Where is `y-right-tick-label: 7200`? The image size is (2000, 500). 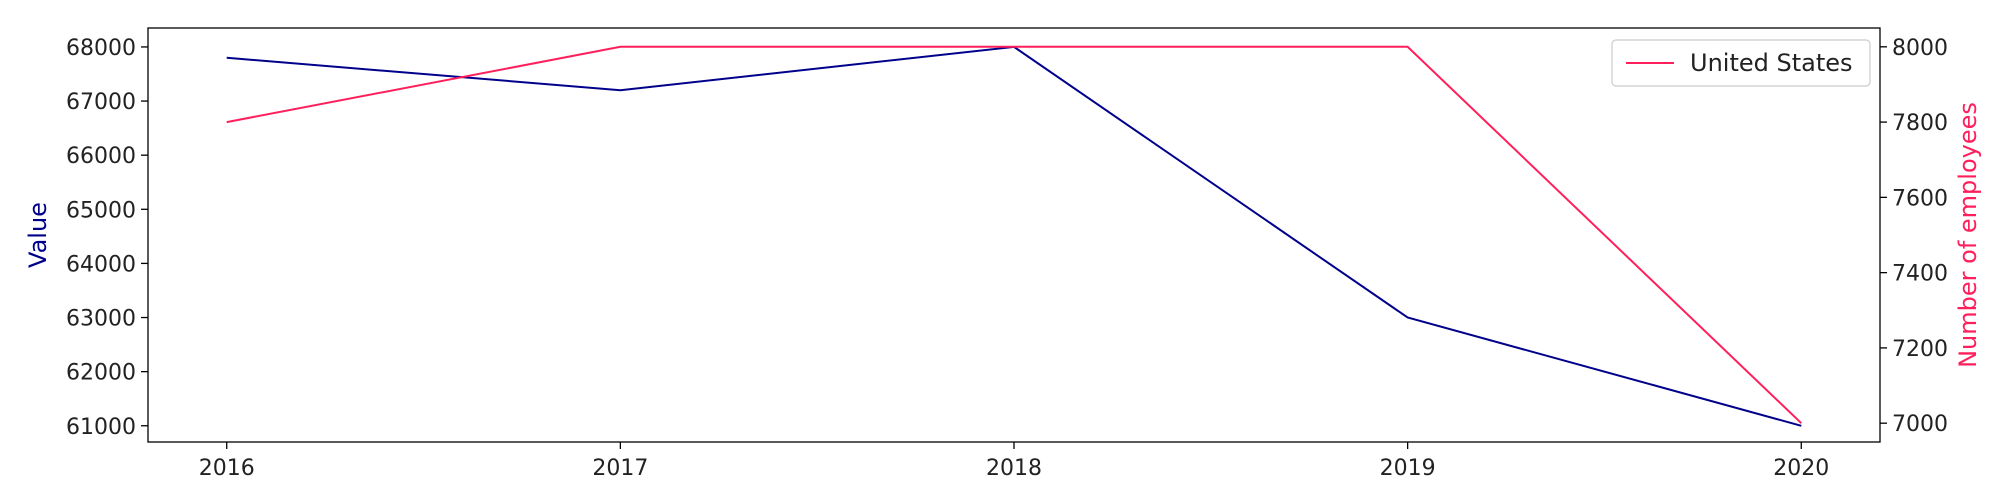 y-right-tick-label: 7200 is located at coordinates (1920, 349).